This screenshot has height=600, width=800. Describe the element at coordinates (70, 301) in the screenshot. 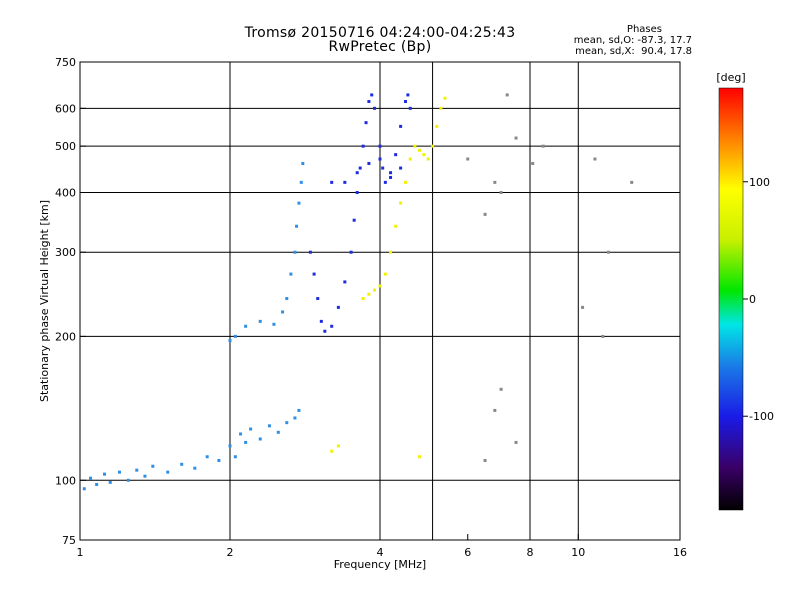

I see `y-axis: 75 100 200 300 400 500 600 750` at that location.